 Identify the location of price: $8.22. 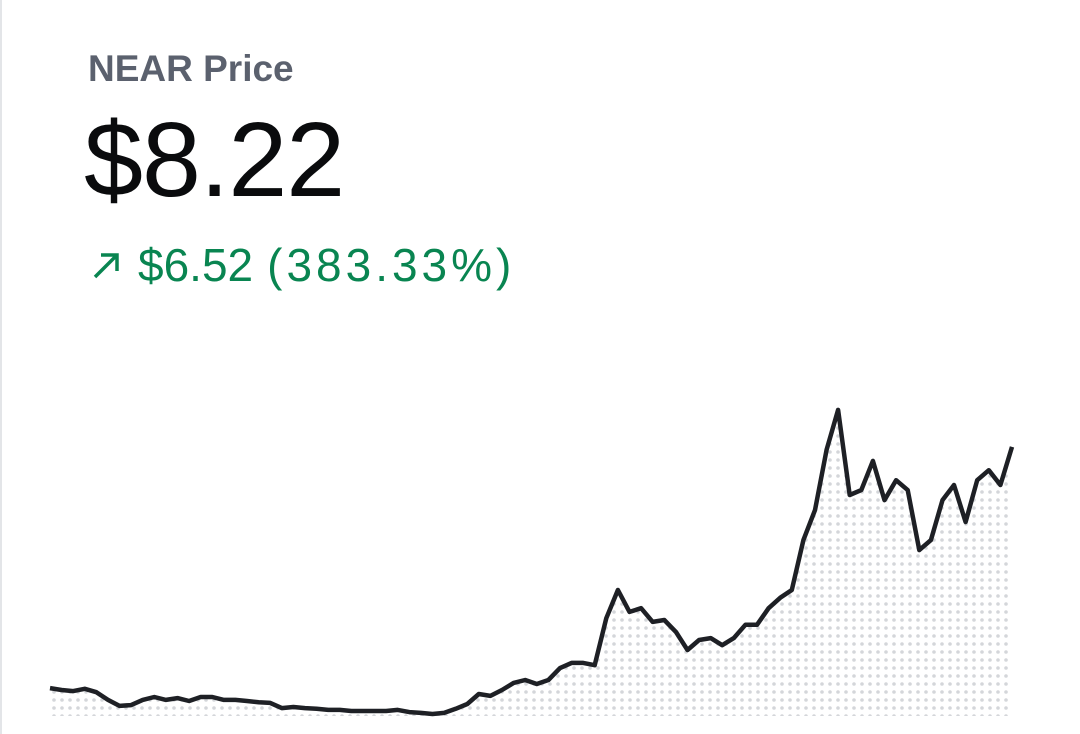
(214, 160).